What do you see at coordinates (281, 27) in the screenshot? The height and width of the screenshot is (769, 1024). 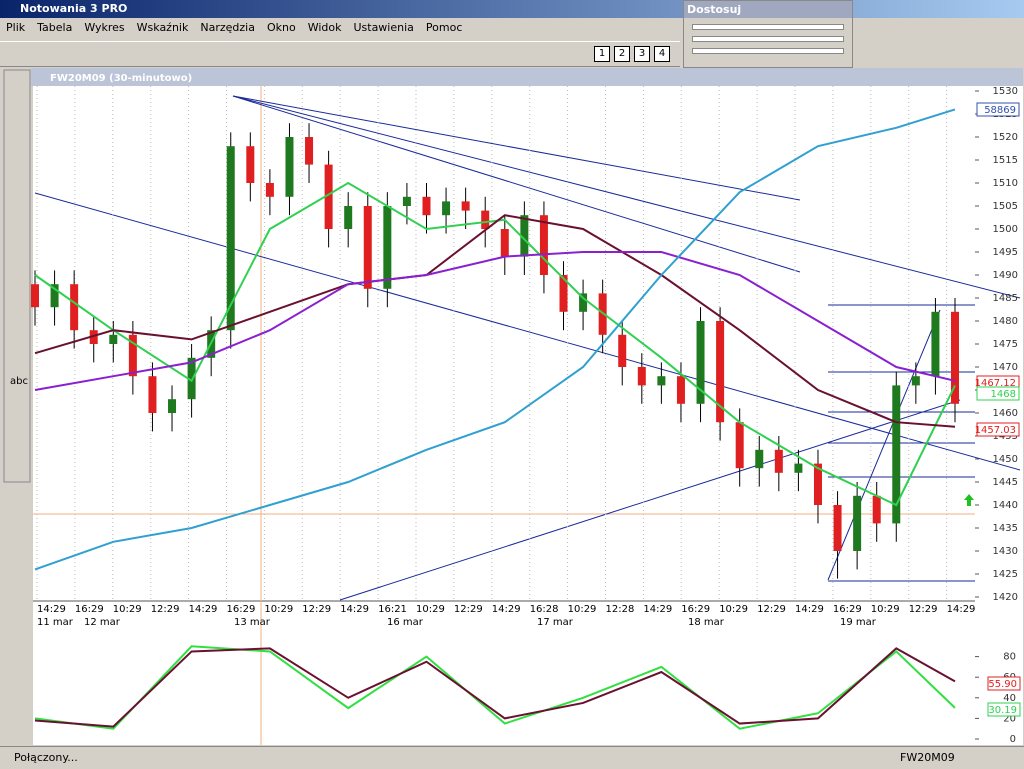 I see `menu-item: Okno` at bounding box center [281, 27].